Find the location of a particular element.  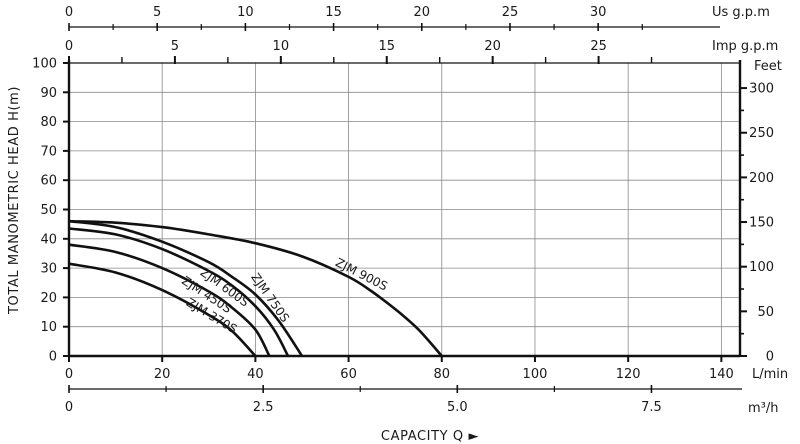

y-axis-title: TOTAL MANOMETRIC HEAD H(m) is located at coordinates (14, 200).